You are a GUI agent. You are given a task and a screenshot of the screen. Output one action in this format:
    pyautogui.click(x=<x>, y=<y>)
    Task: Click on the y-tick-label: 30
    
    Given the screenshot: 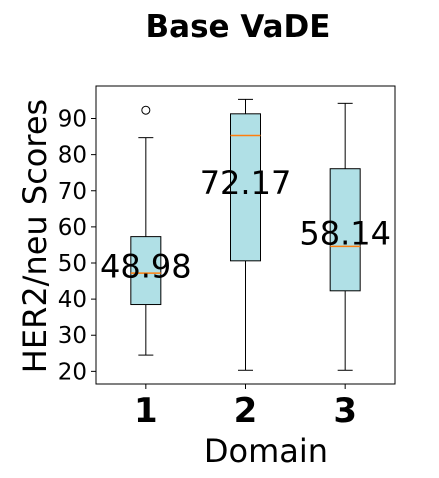 What is the action you would take?
    pyautogui.click(x=72, y=336)
    